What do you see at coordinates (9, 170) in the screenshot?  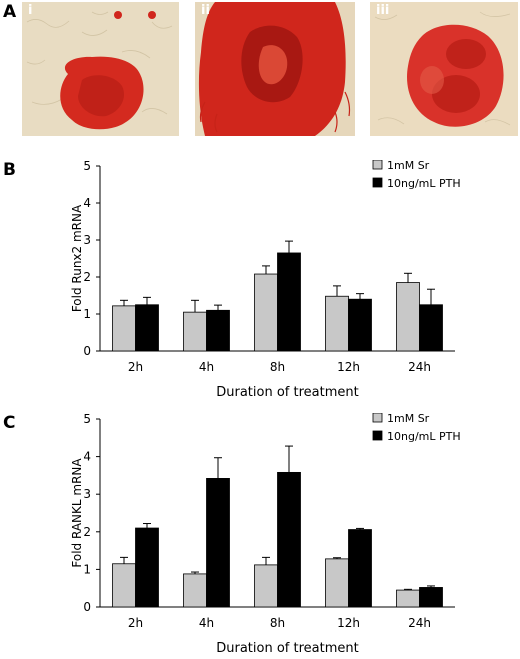 I see `panel-b-letter: B` at bounding box center [9, 170].